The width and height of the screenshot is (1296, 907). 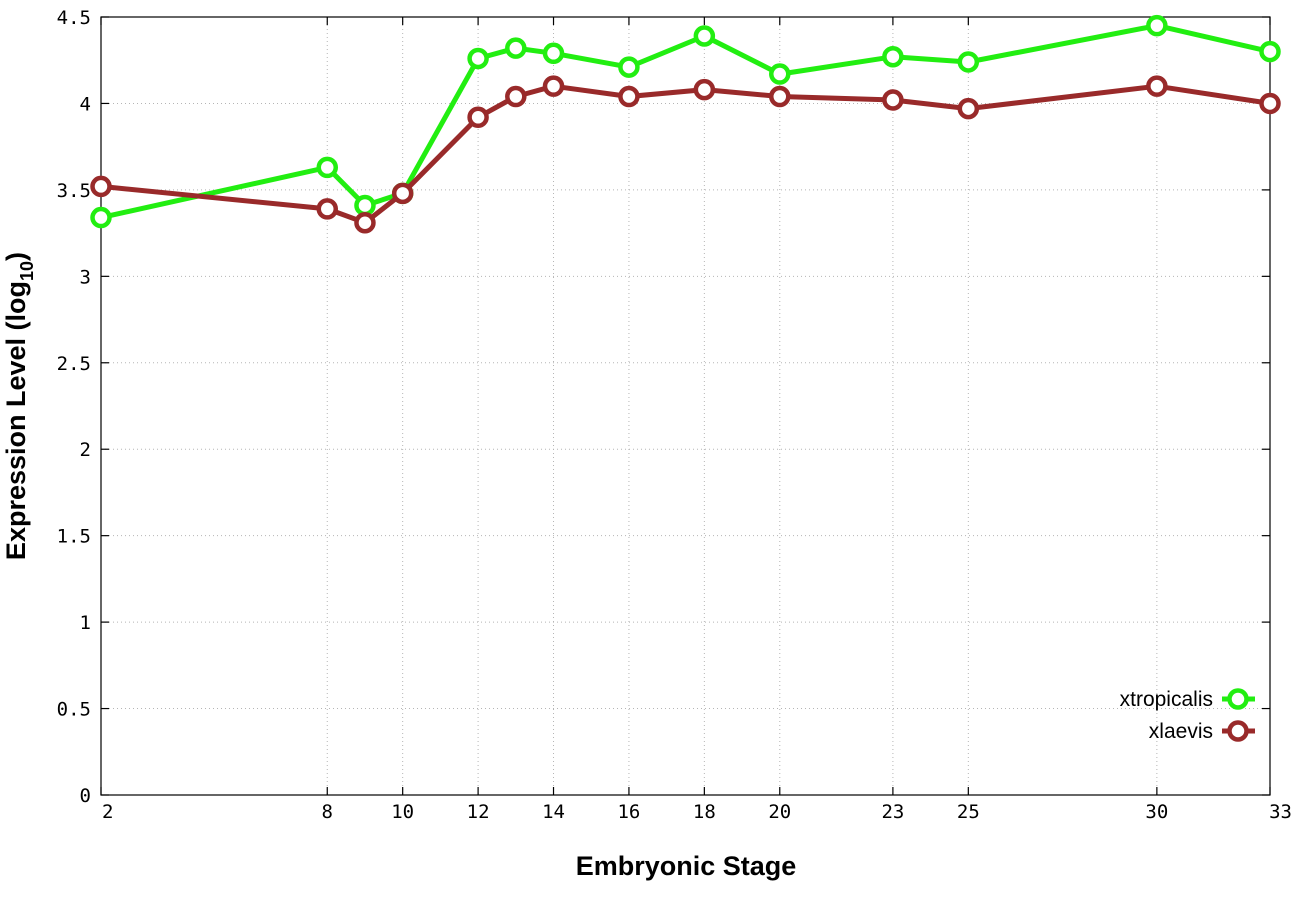 What do you see at coordinates (85, 277) in the screenshot?
I see `y-tick-label: 3` at bounding box center [85, 277].